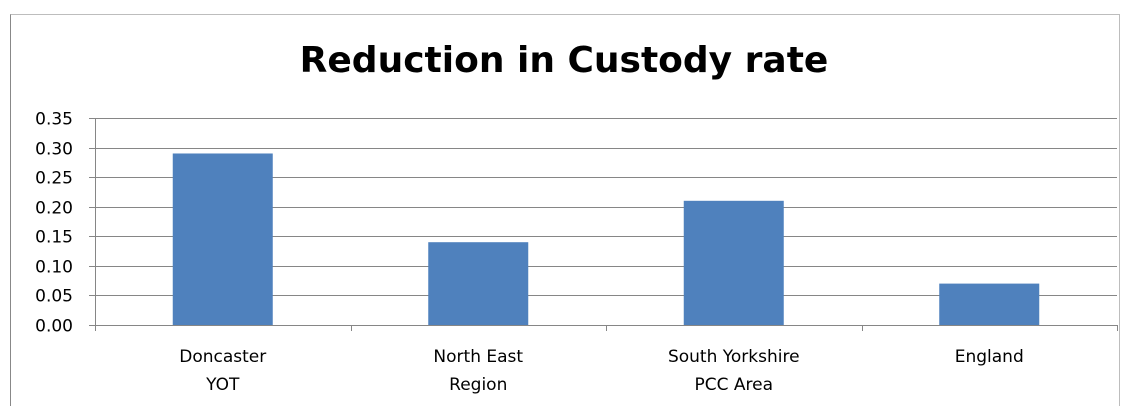  Describe the element at coordinates (54, 179) in the screenshot. I see `y-tick-label: 0.25` at that location.